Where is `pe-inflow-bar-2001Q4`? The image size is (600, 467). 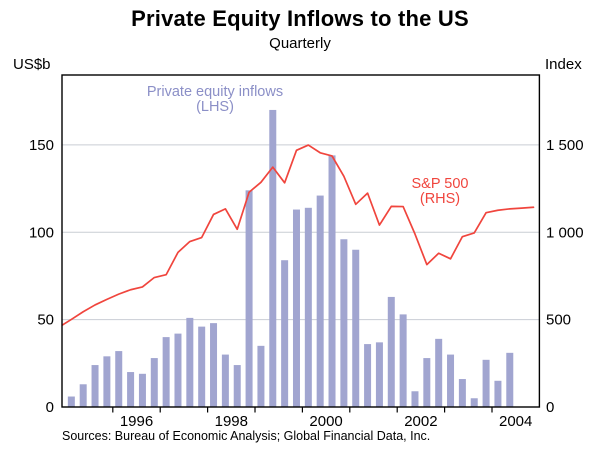 pe-inflow-bar-2001Q4 is located at coordinates (391, 351).